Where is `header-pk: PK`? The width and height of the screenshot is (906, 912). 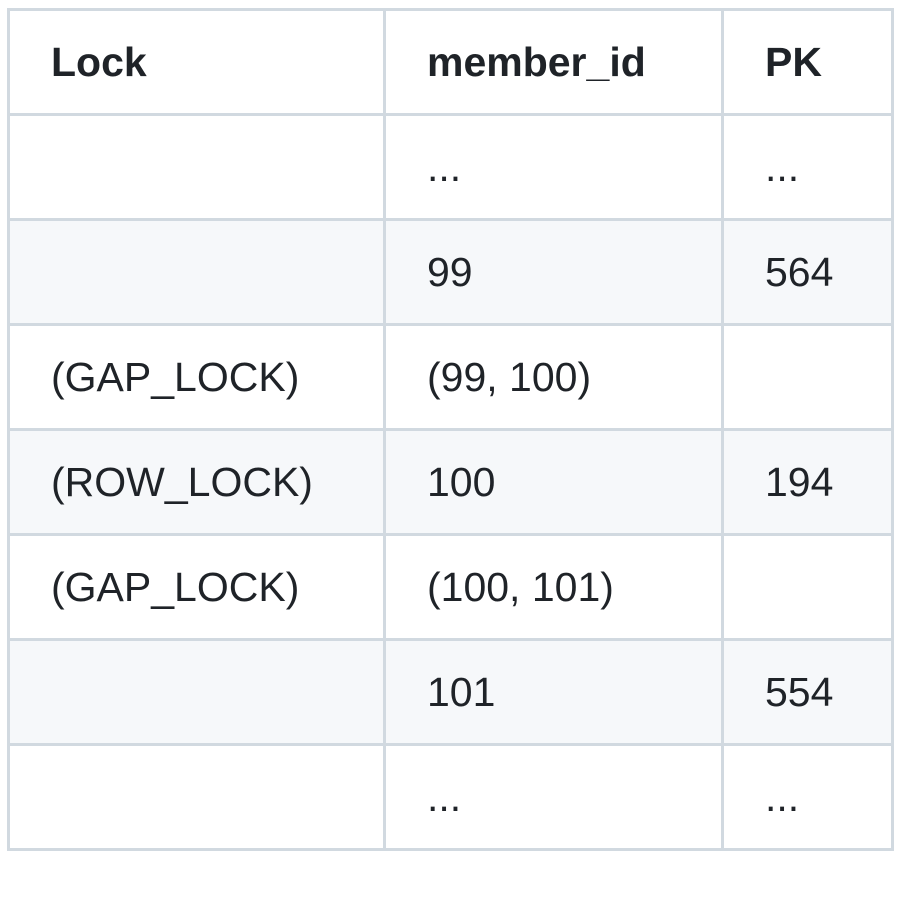 header-pk: PK is located at coordinates (807, 62).